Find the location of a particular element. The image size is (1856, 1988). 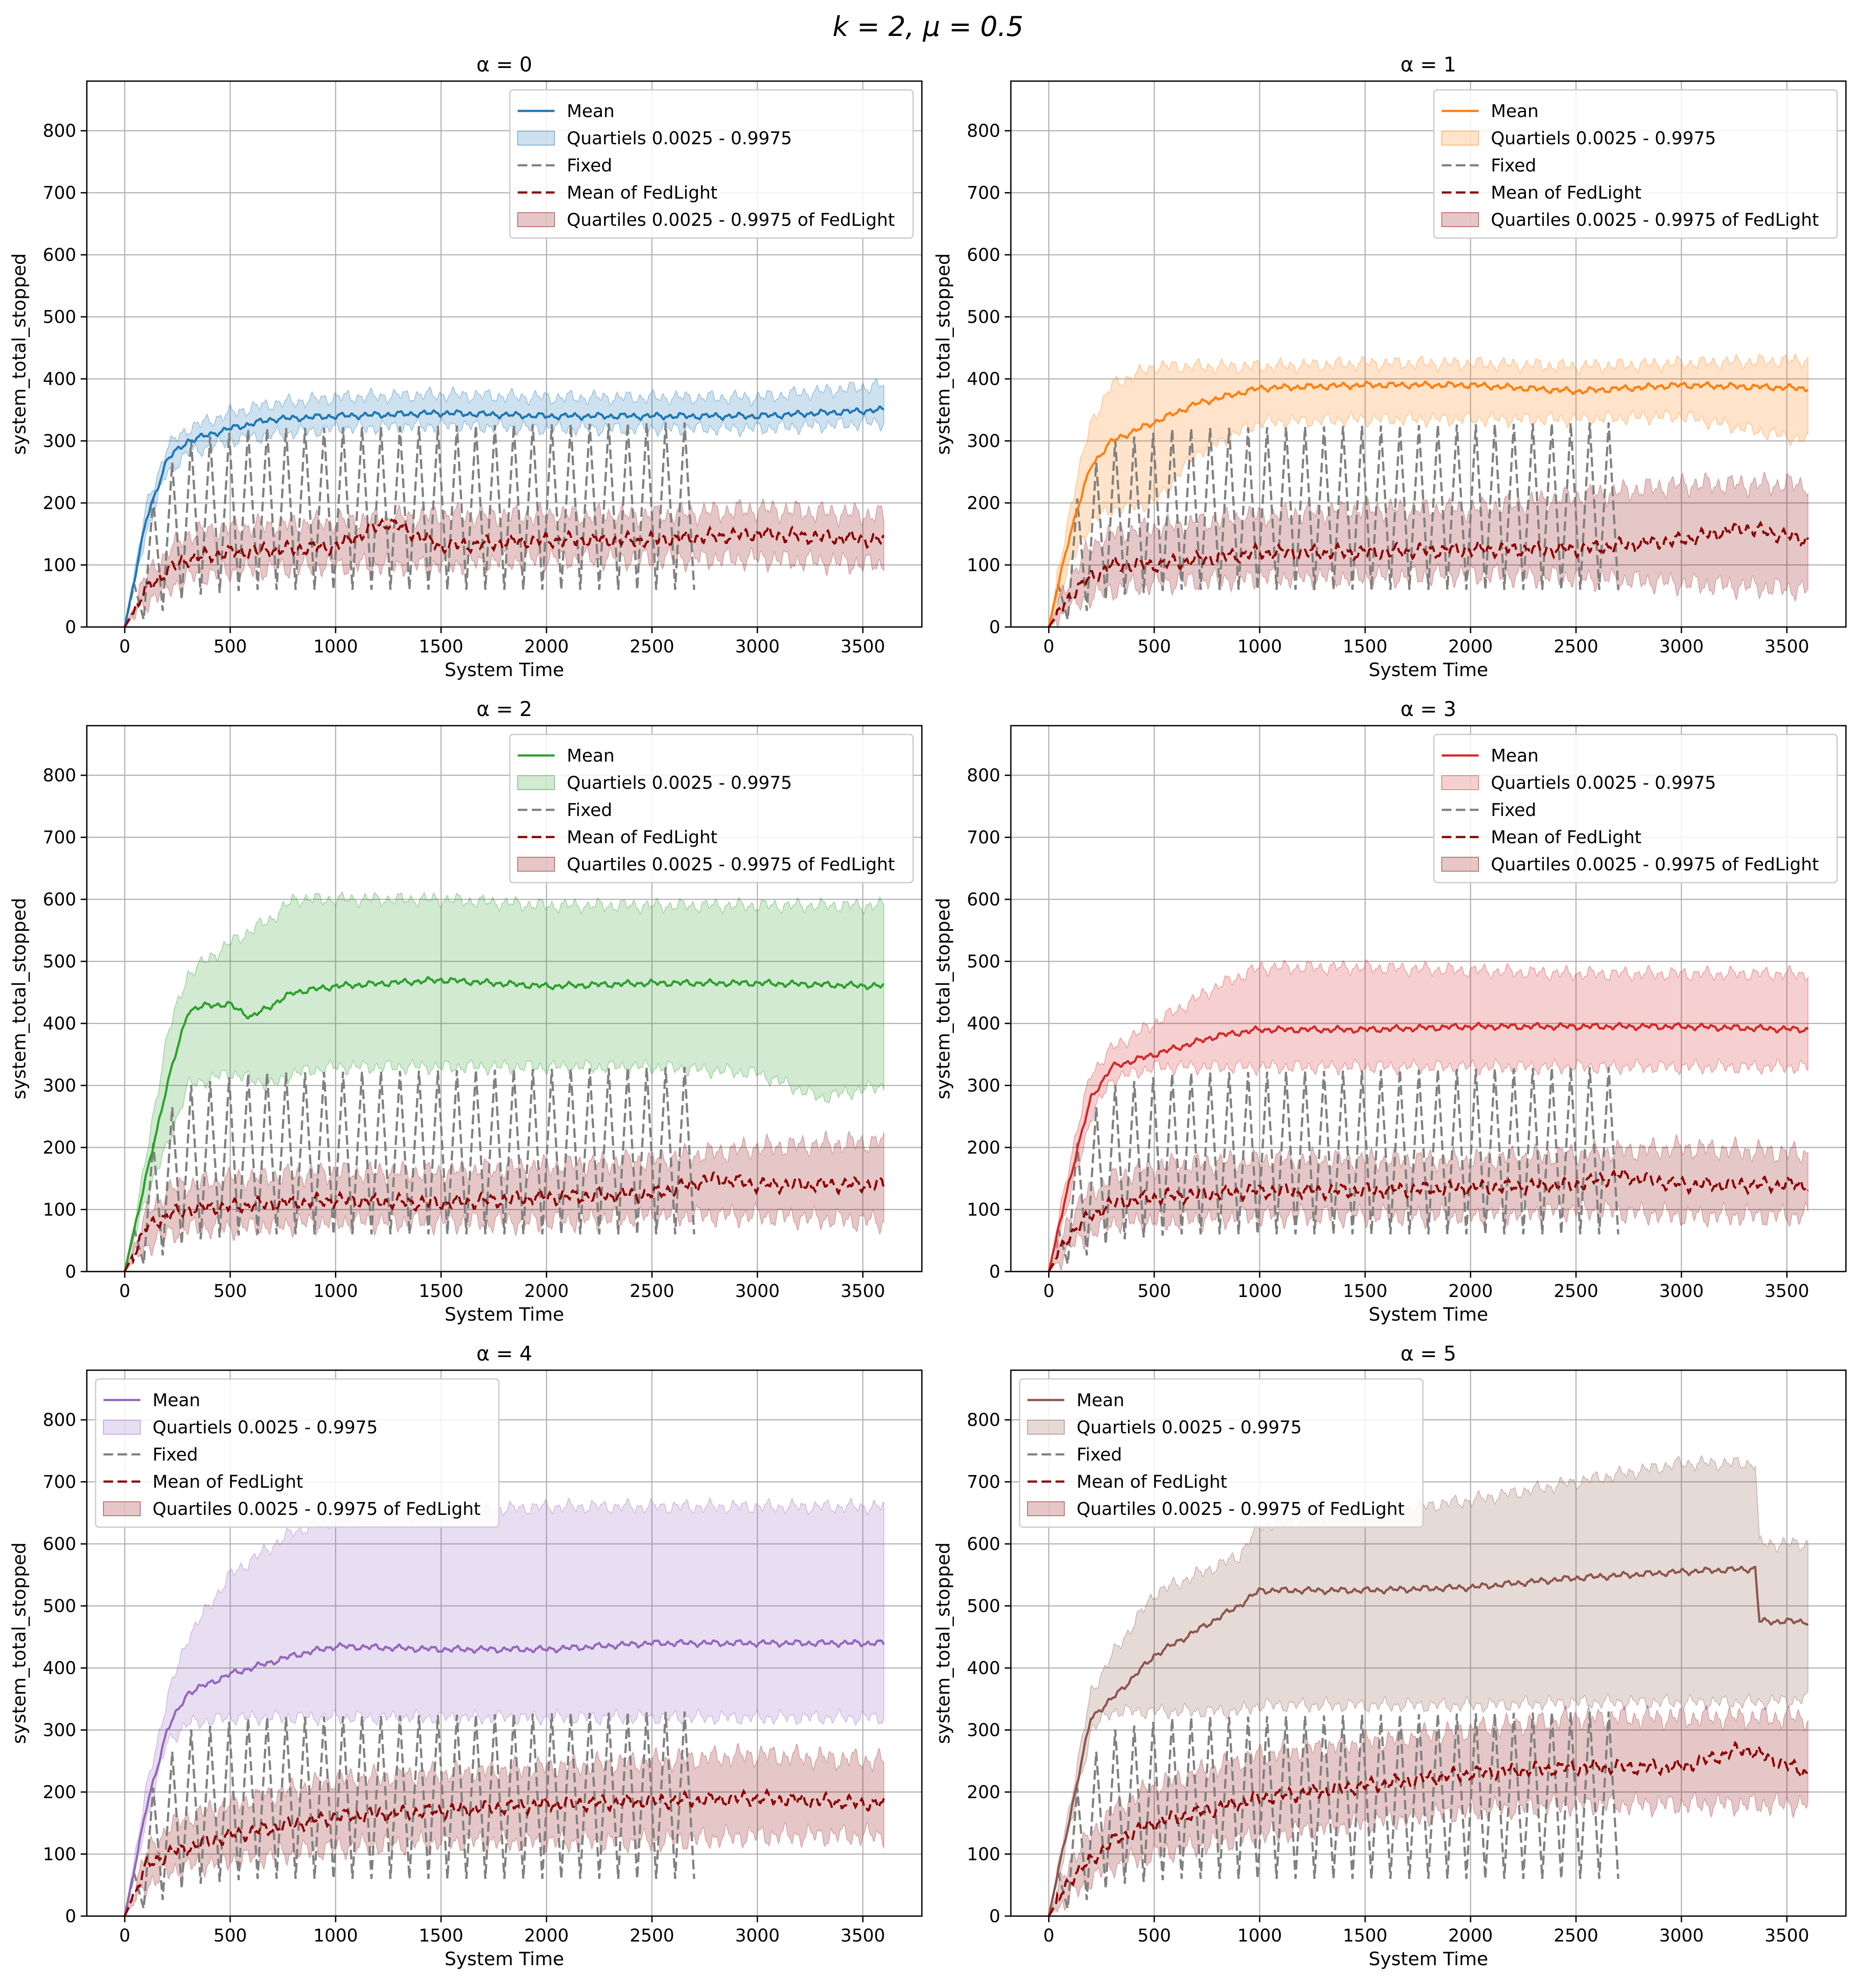

subplot-title: α = 2 is located at coordinates (504, 709).